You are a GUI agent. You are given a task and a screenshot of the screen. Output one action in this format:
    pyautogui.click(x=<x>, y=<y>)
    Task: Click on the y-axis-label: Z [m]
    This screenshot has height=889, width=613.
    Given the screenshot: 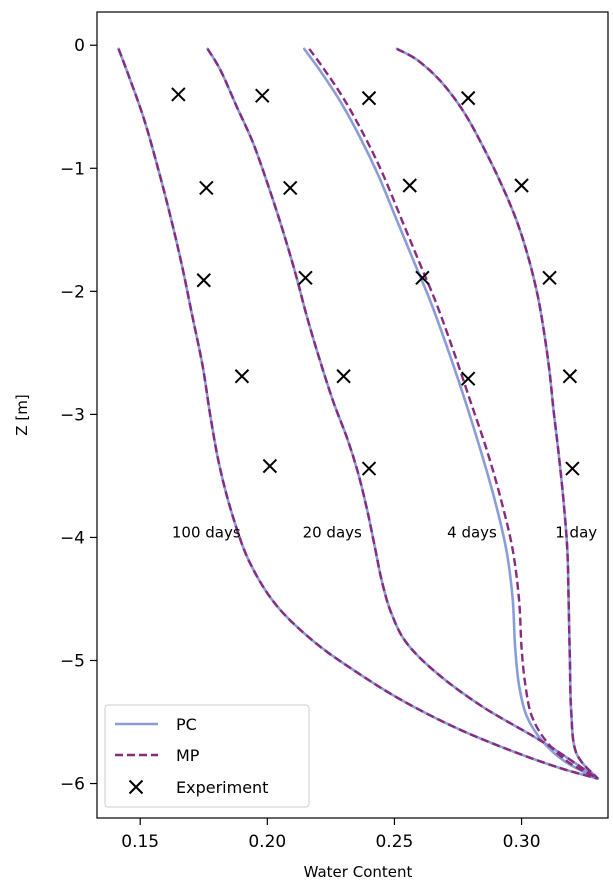 What is the action you would take?
    pyautogui.click(x=22, y=414)
    